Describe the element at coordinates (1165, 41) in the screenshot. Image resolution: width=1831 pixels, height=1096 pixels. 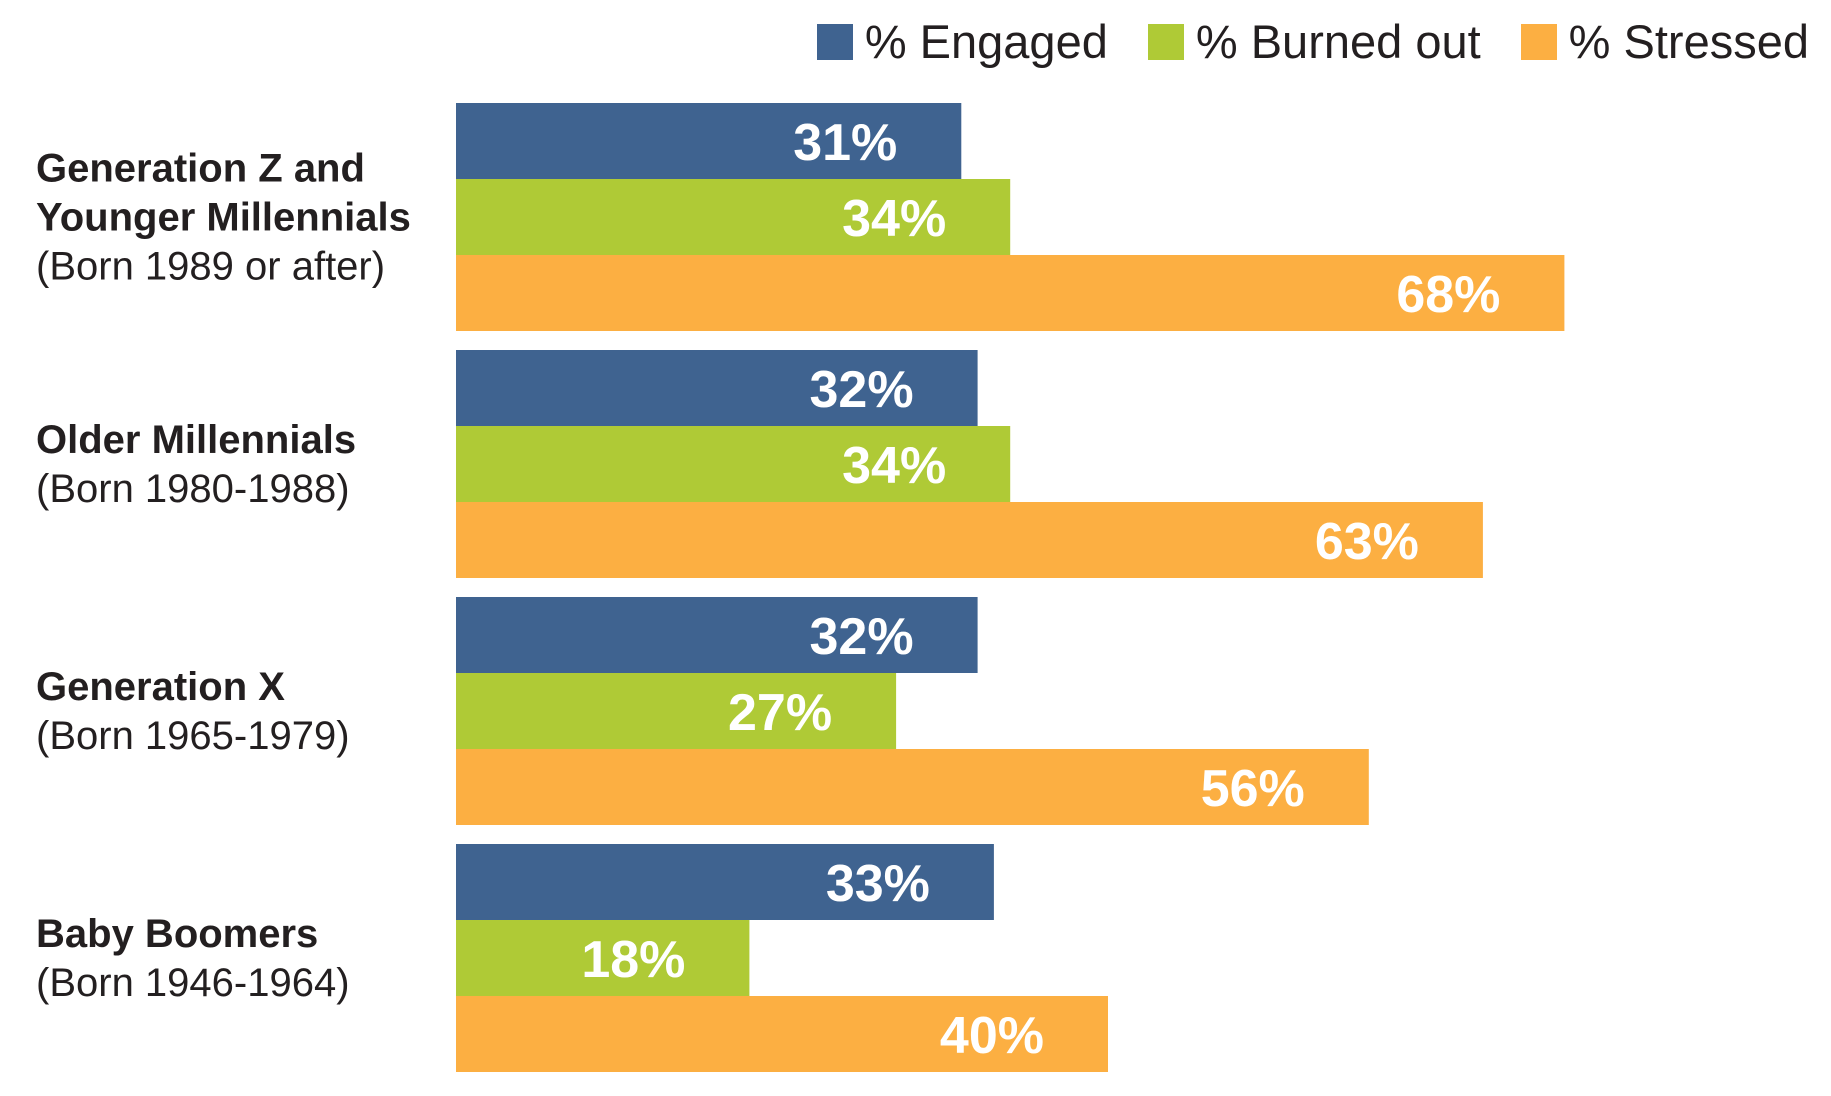
I see `legend-swatch-burned-out` at that location.